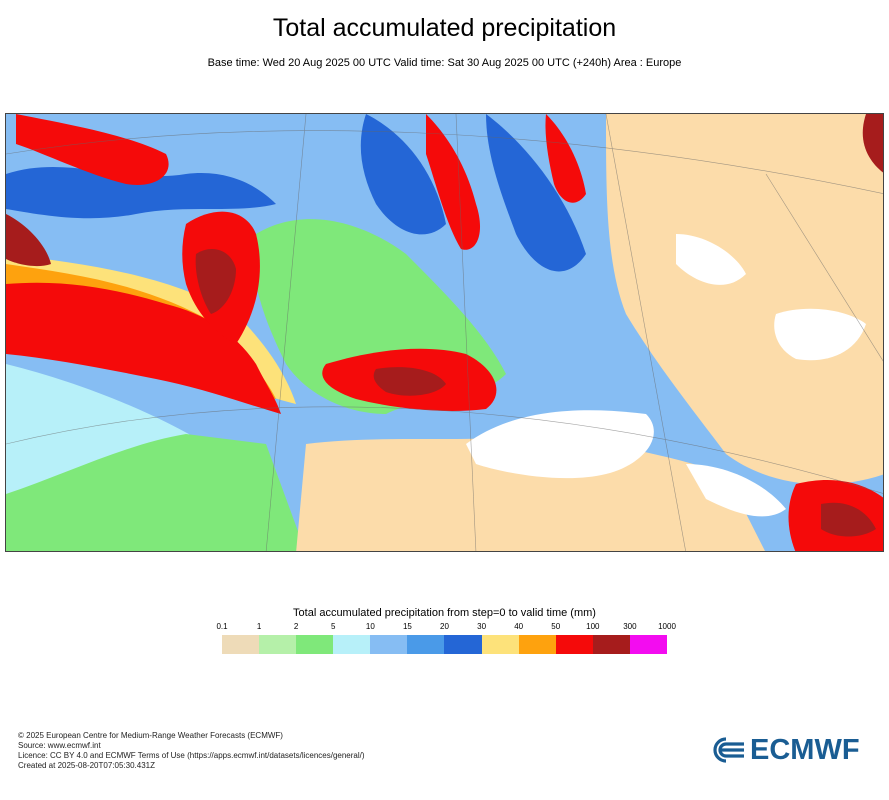  I want to click on north-red-band, so click(92, 149).